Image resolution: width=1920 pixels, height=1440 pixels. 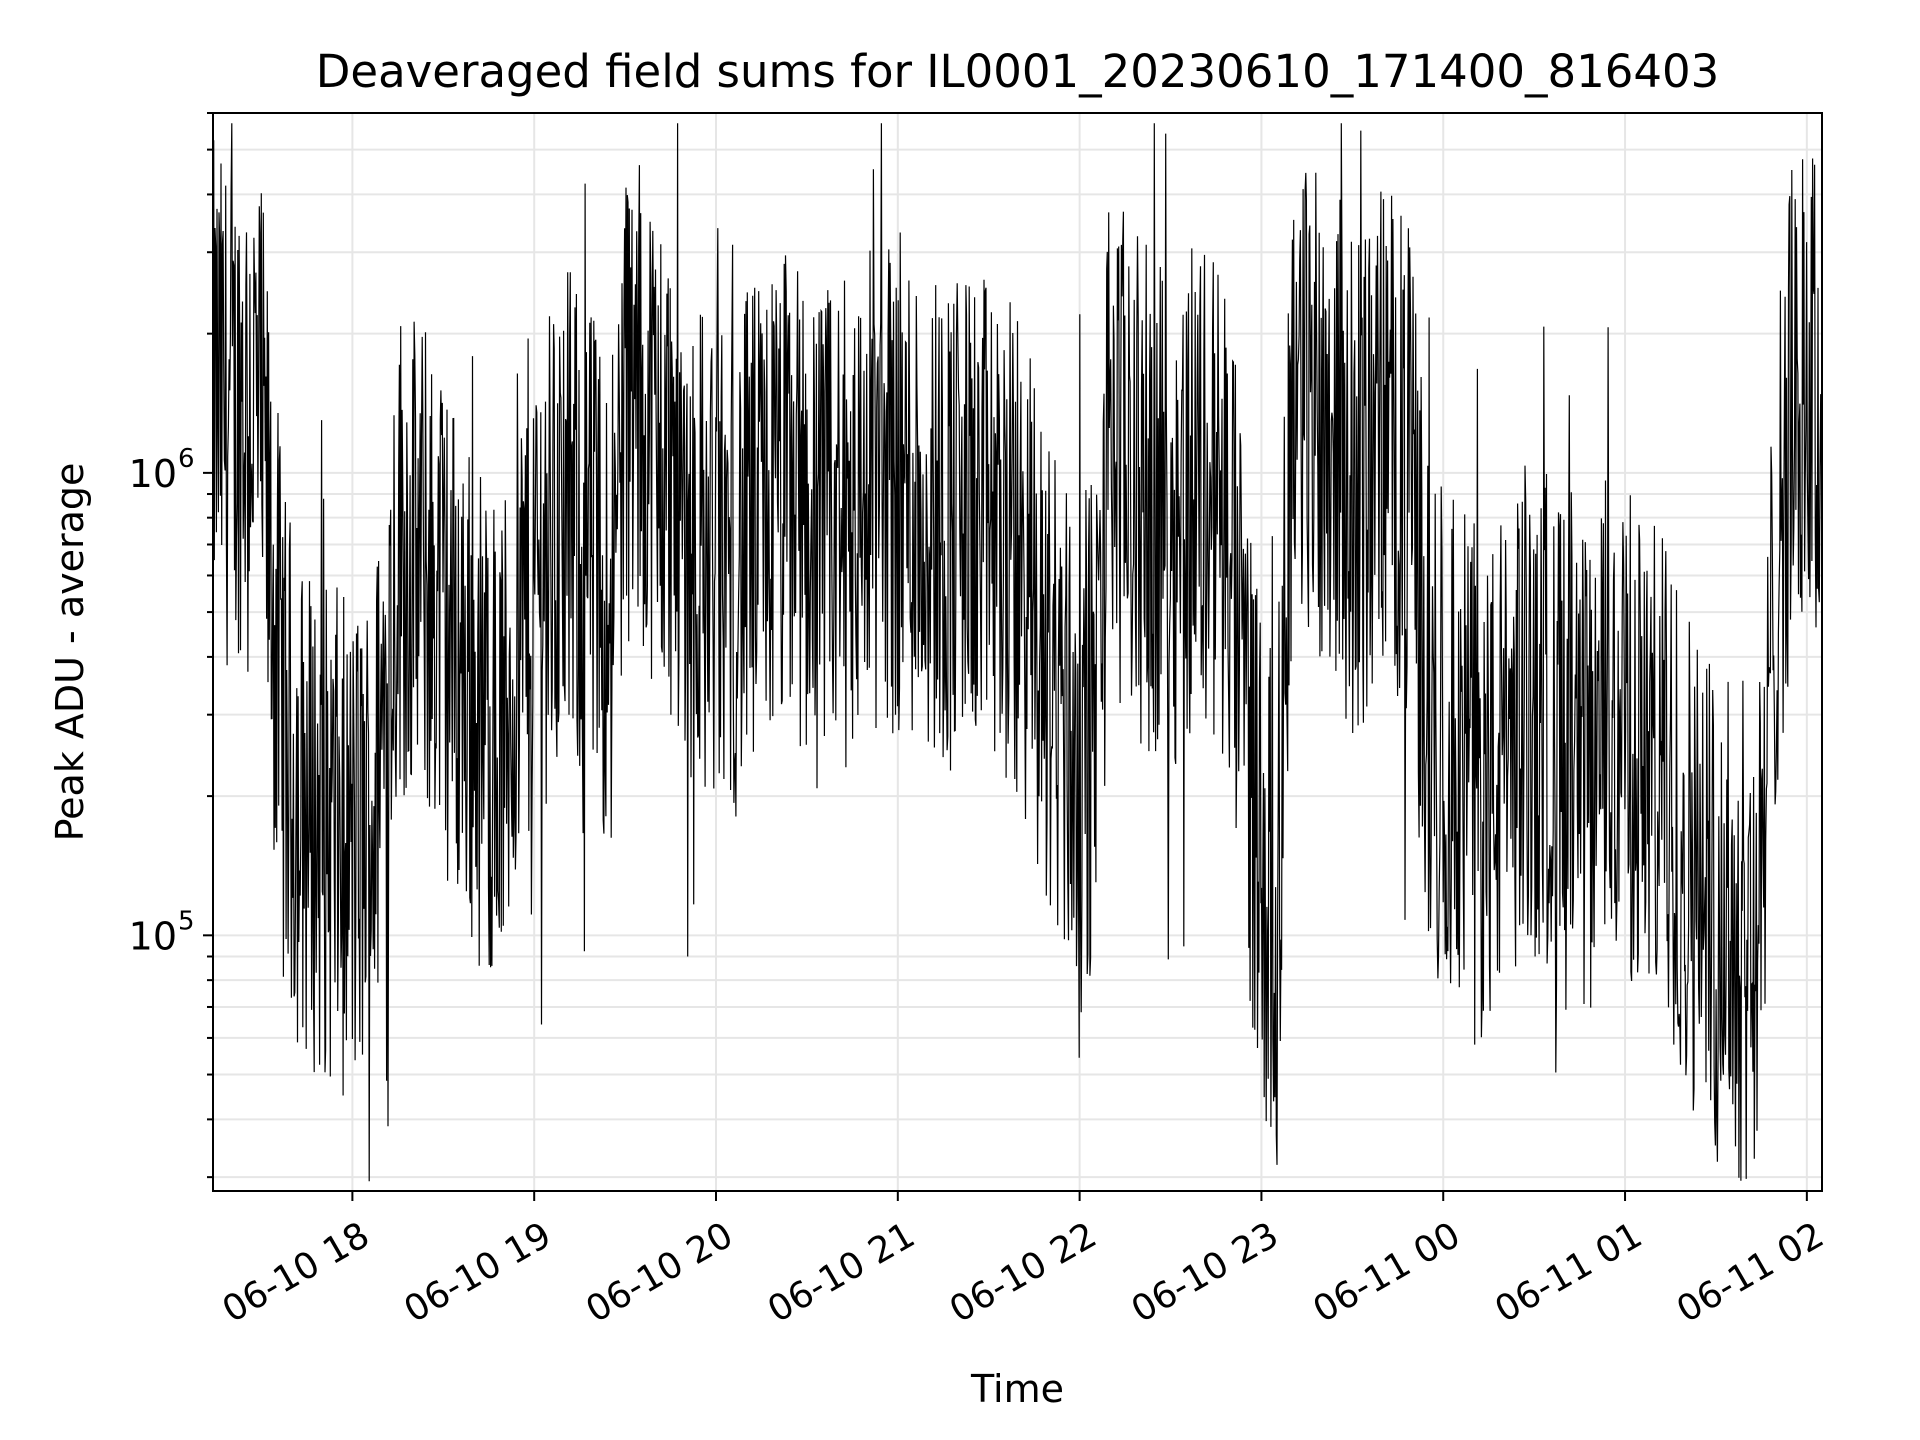 What do you see at coordinates (186, 921) in the screenshot?
I see `y-tick-exponent: 5` at bounding box center [186, 921].